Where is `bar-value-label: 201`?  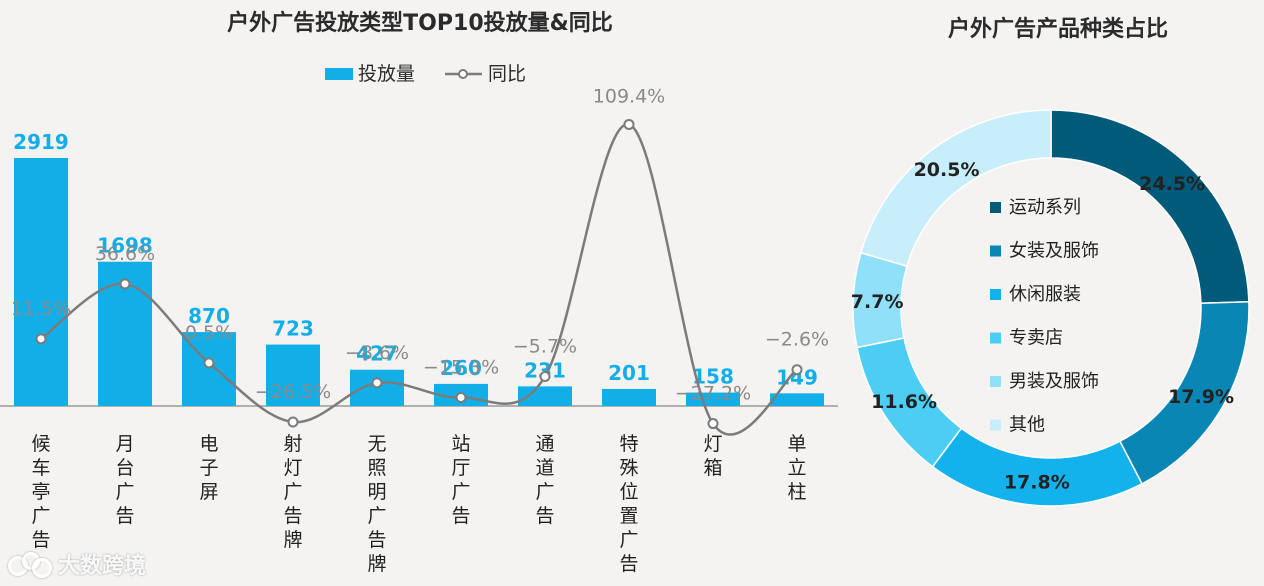 bar-value-label: 201 is located at coordinates (629, 373).